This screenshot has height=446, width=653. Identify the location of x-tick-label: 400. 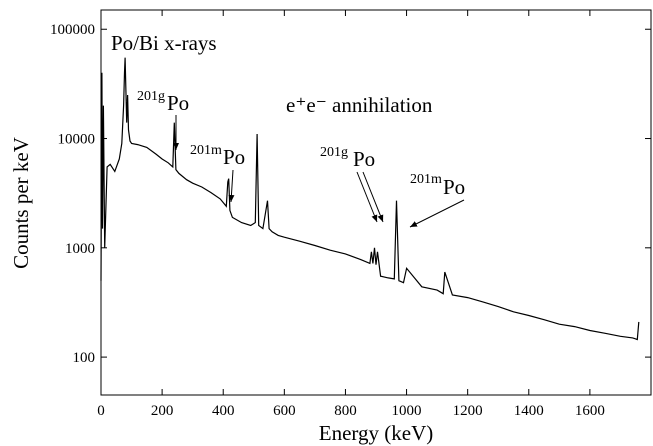
(223, 411).